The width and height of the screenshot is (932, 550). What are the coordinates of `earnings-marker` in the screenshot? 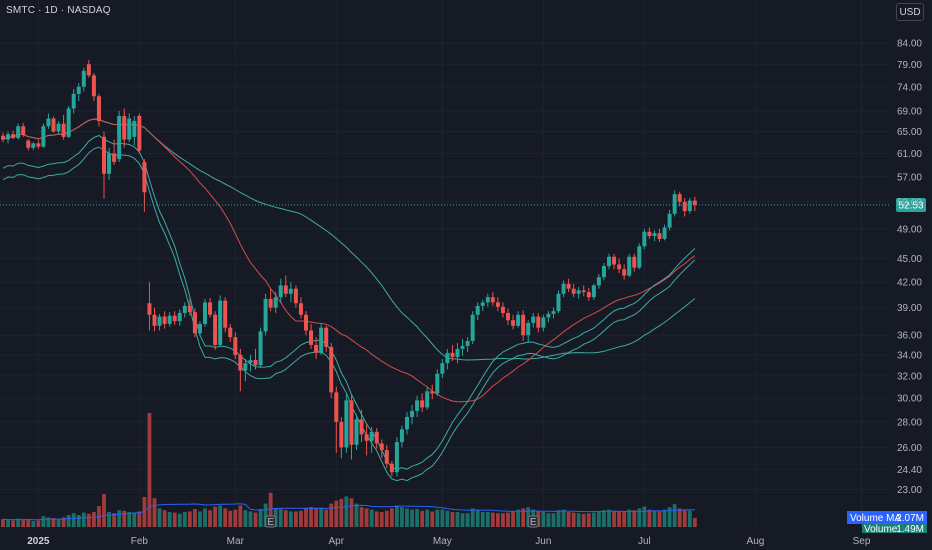 It's located at (533, 521).